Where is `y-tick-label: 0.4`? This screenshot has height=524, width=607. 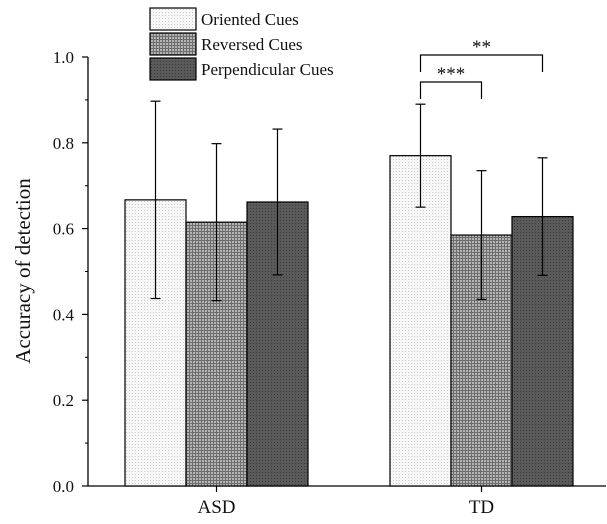 y-tick-label: 0.4 is located at coordinates (64, 314).